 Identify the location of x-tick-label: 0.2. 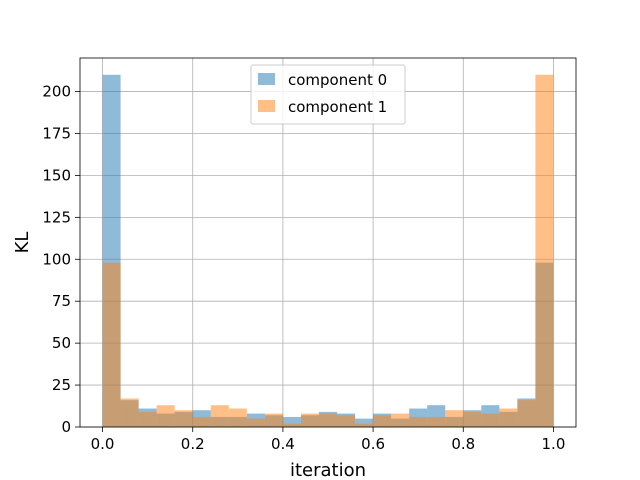
(193, 444).